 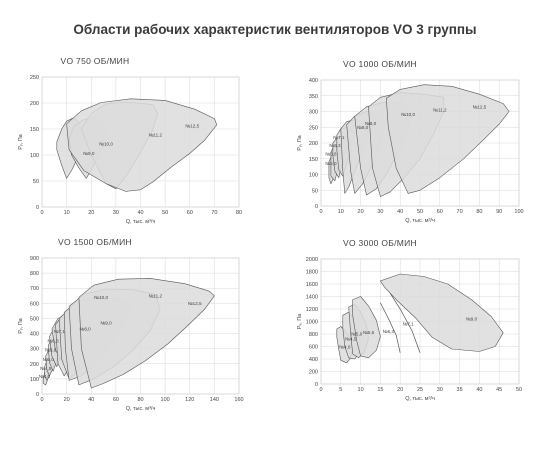 What do you see at coordinates (499, 390) in the screenshot?
I see `x-tick-label: 45` at bounding box center [499, 390].